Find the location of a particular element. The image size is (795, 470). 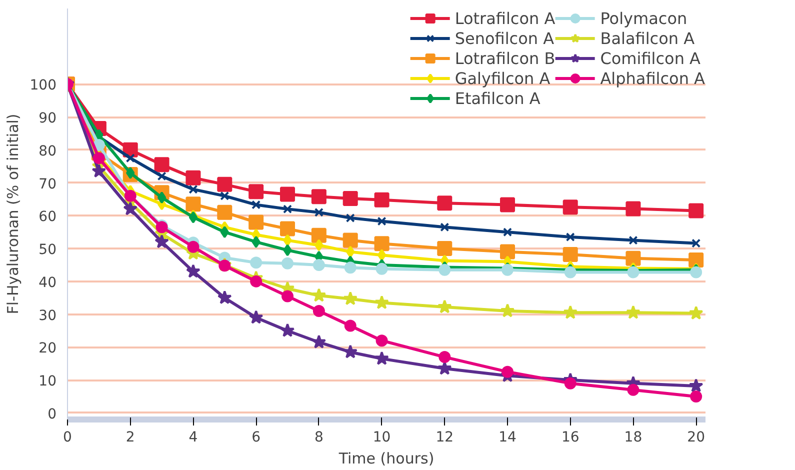

legend-label: Etafilcon A is located at coordinates (497, 98).